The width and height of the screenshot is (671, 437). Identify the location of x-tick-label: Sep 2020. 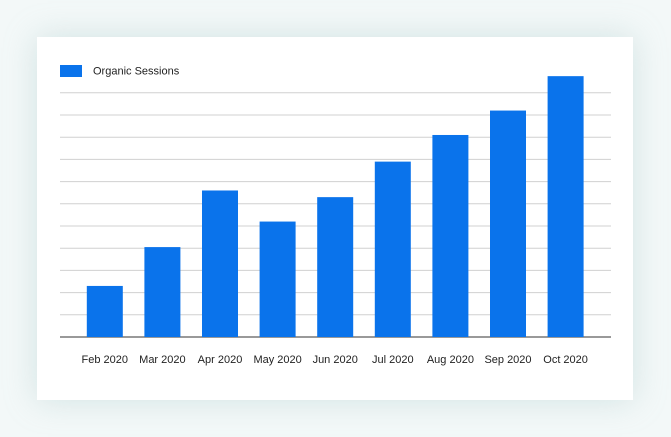
(507, 360).